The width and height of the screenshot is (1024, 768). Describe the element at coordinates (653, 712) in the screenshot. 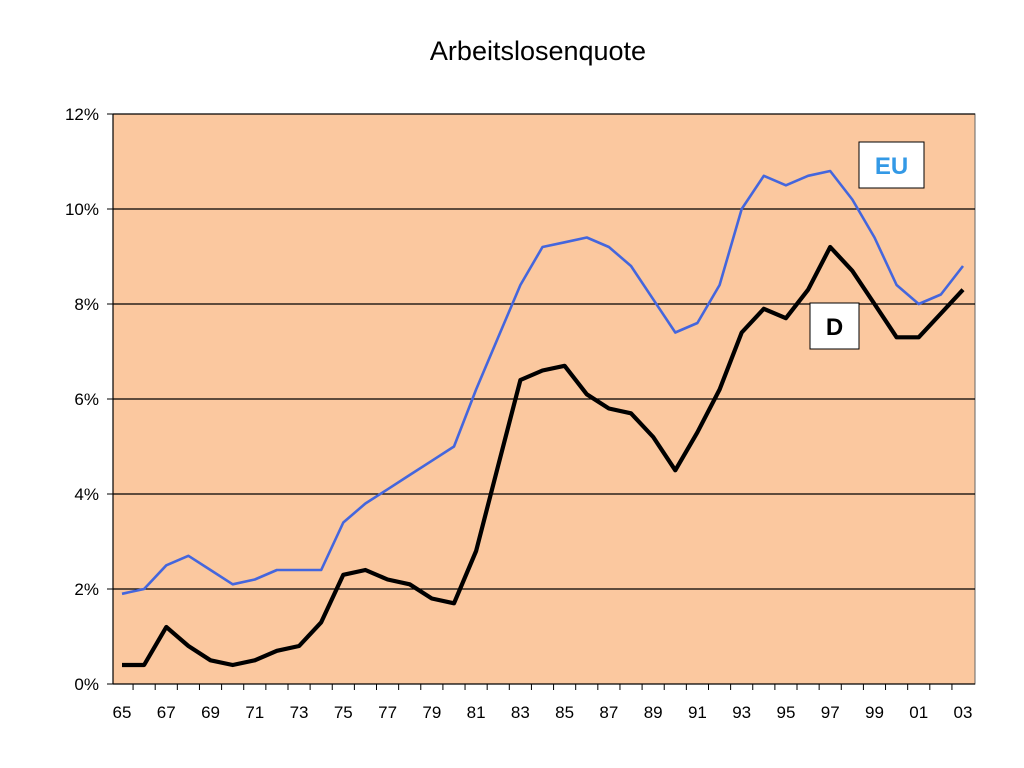

I see `x-tick-label: 89` at that location.